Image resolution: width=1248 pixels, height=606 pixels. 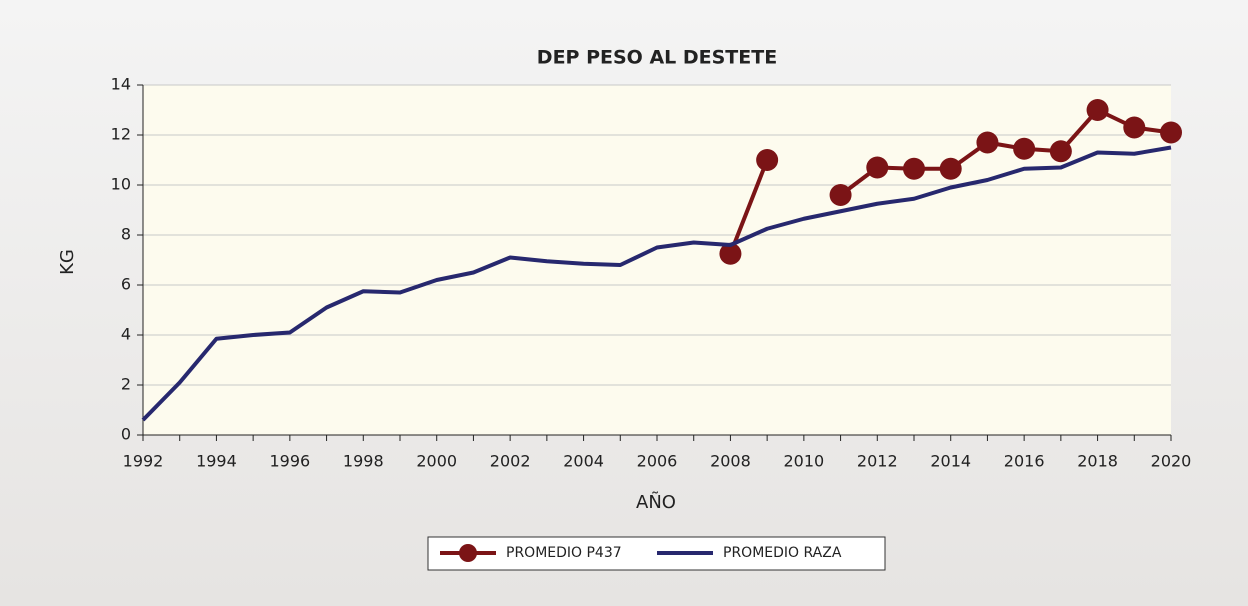 I want to click on x-tick-label: 2018, so click(x=1097, y=461).